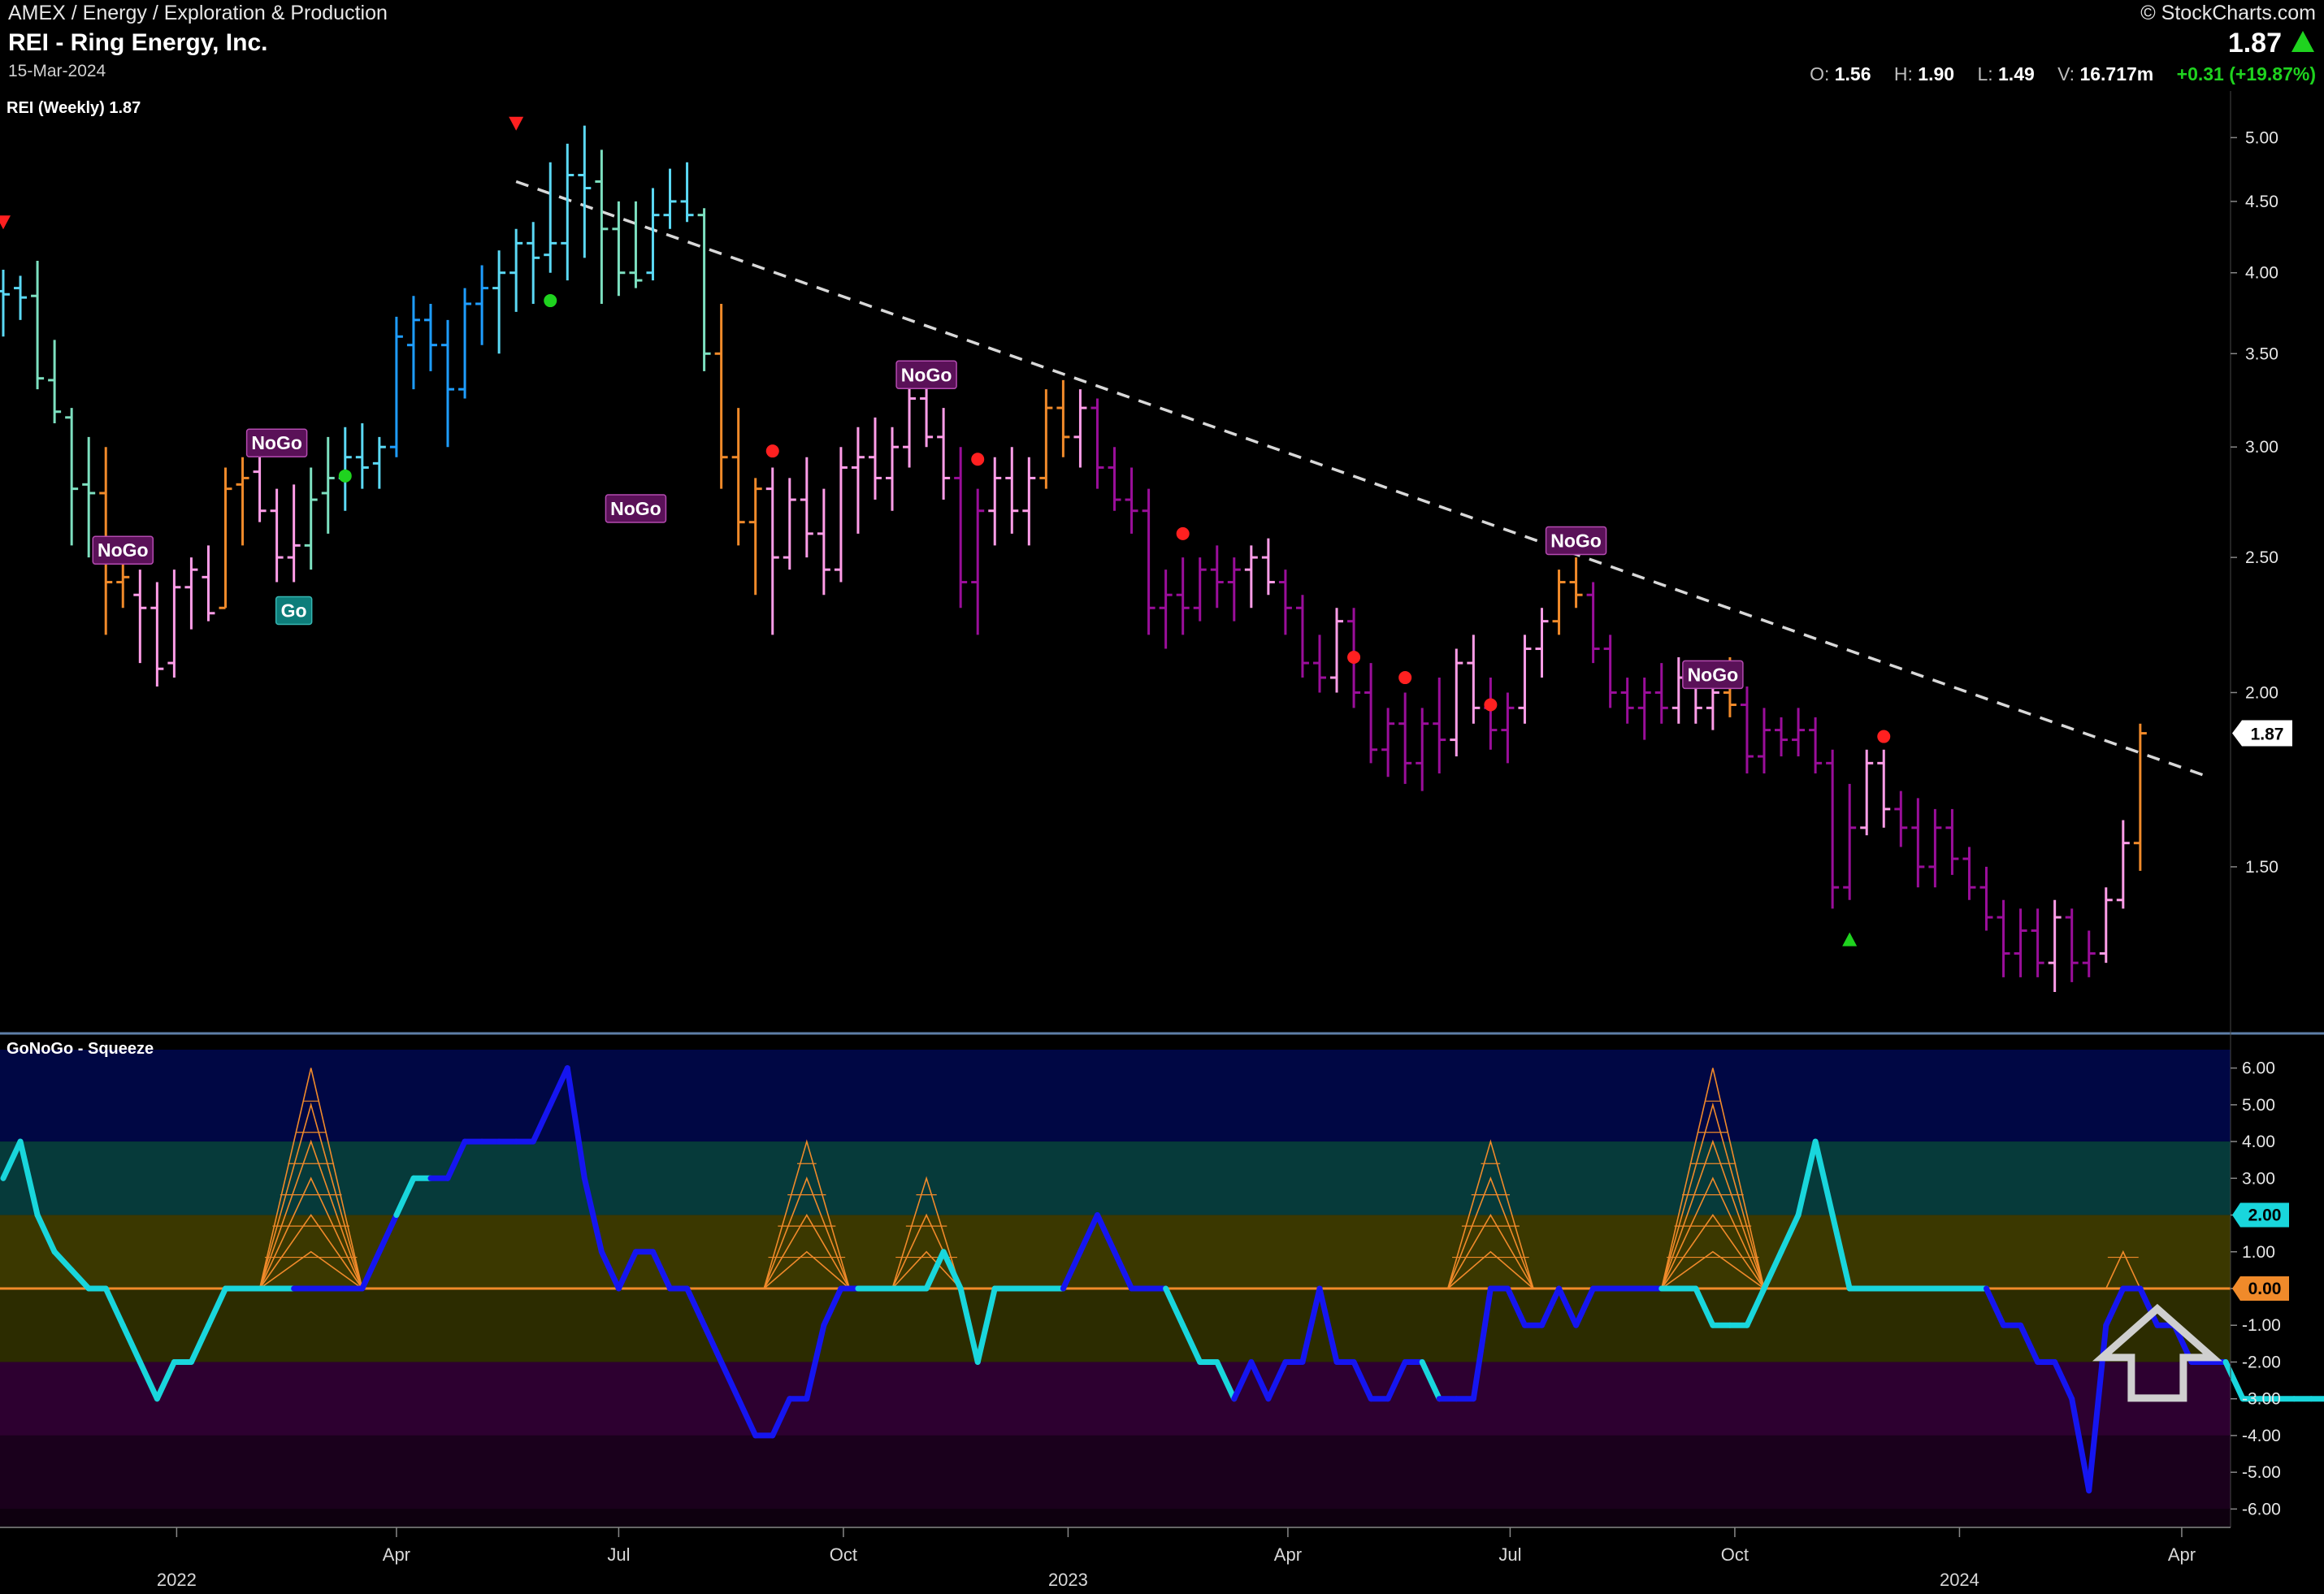  What do you see at coordinates (2262, 1362) in the screenshot?
I see `osc-axis-label: -2.00` at bounding box center [2262, 1362].